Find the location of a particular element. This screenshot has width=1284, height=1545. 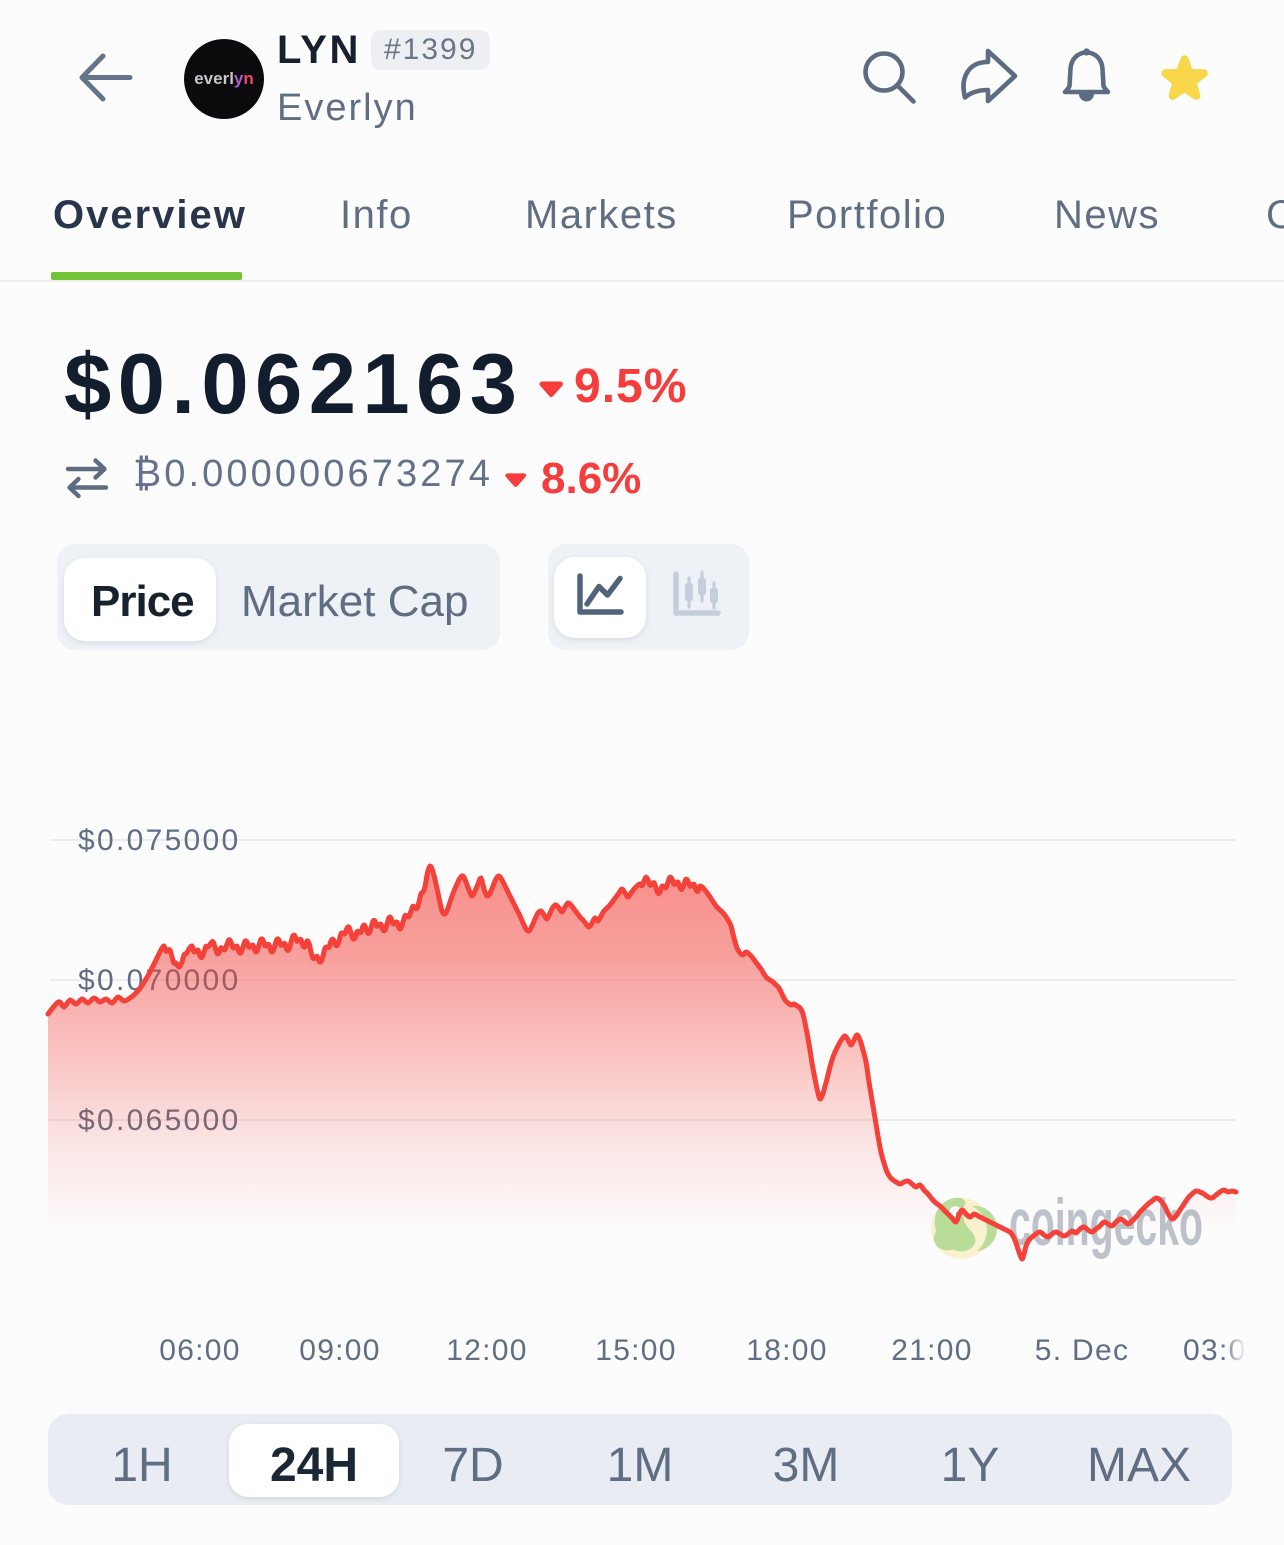

svg-text: 12:00 is located at coordinates (487, 1350).